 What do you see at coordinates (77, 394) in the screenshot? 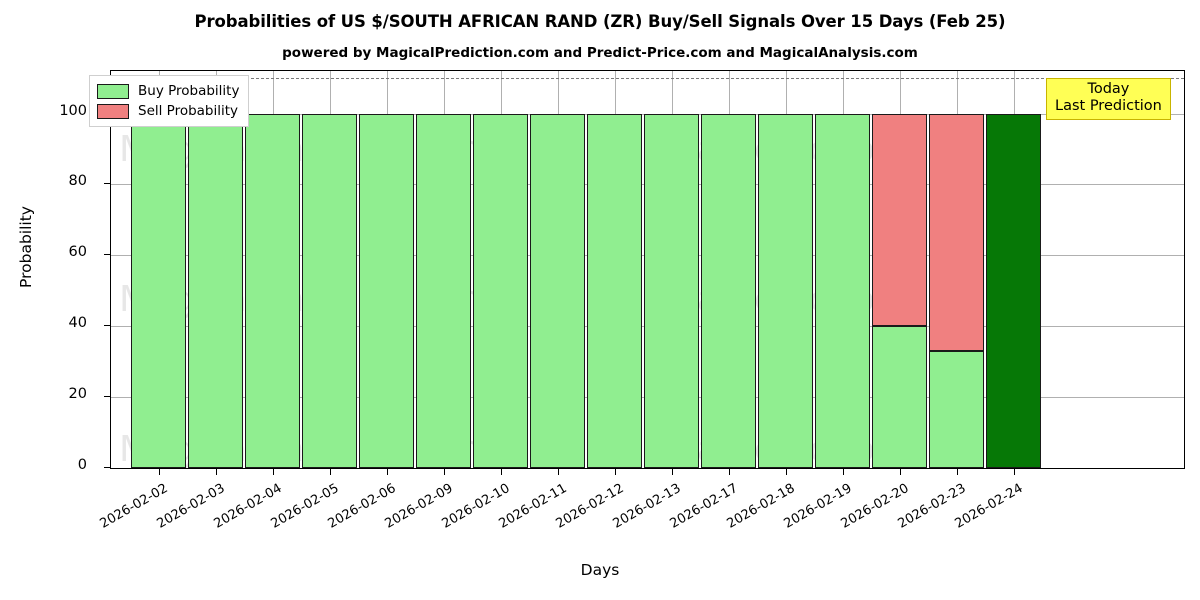
I see `y-axis-tick-label: 20` at bounding box center [77, 394].